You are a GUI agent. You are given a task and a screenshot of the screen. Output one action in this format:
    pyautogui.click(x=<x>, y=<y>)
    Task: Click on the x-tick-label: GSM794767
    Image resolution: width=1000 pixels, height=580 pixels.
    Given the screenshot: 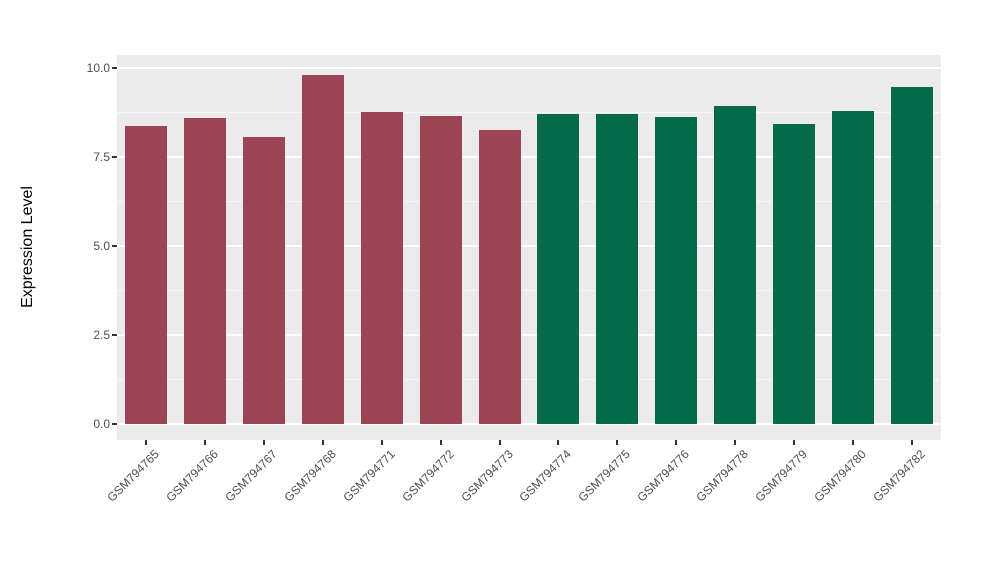 What is the action you would take?
    pyautogui.click(x=251, y=476)
    